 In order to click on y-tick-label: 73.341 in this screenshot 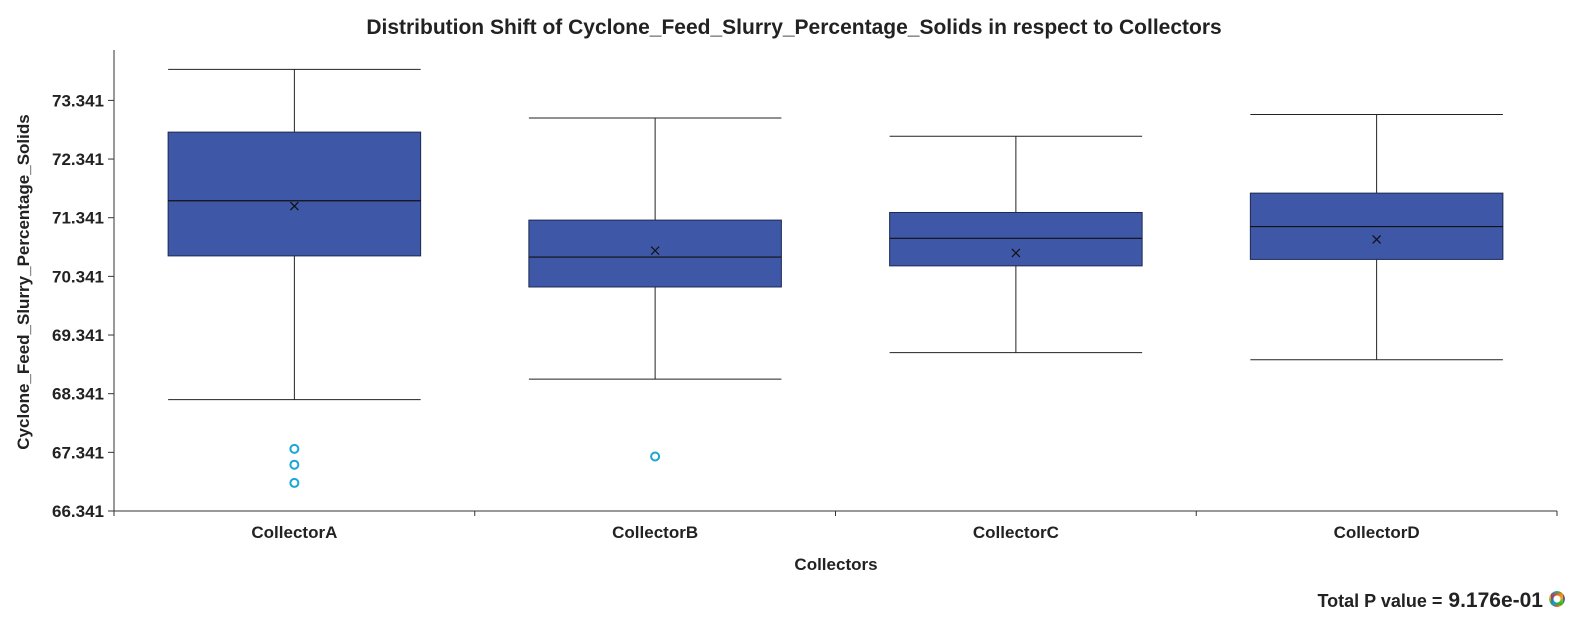, I will do `click(78, 100)`.